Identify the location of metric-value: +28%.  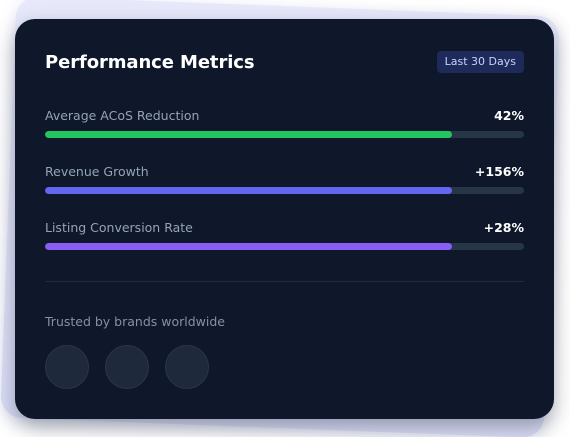
(503, 227).